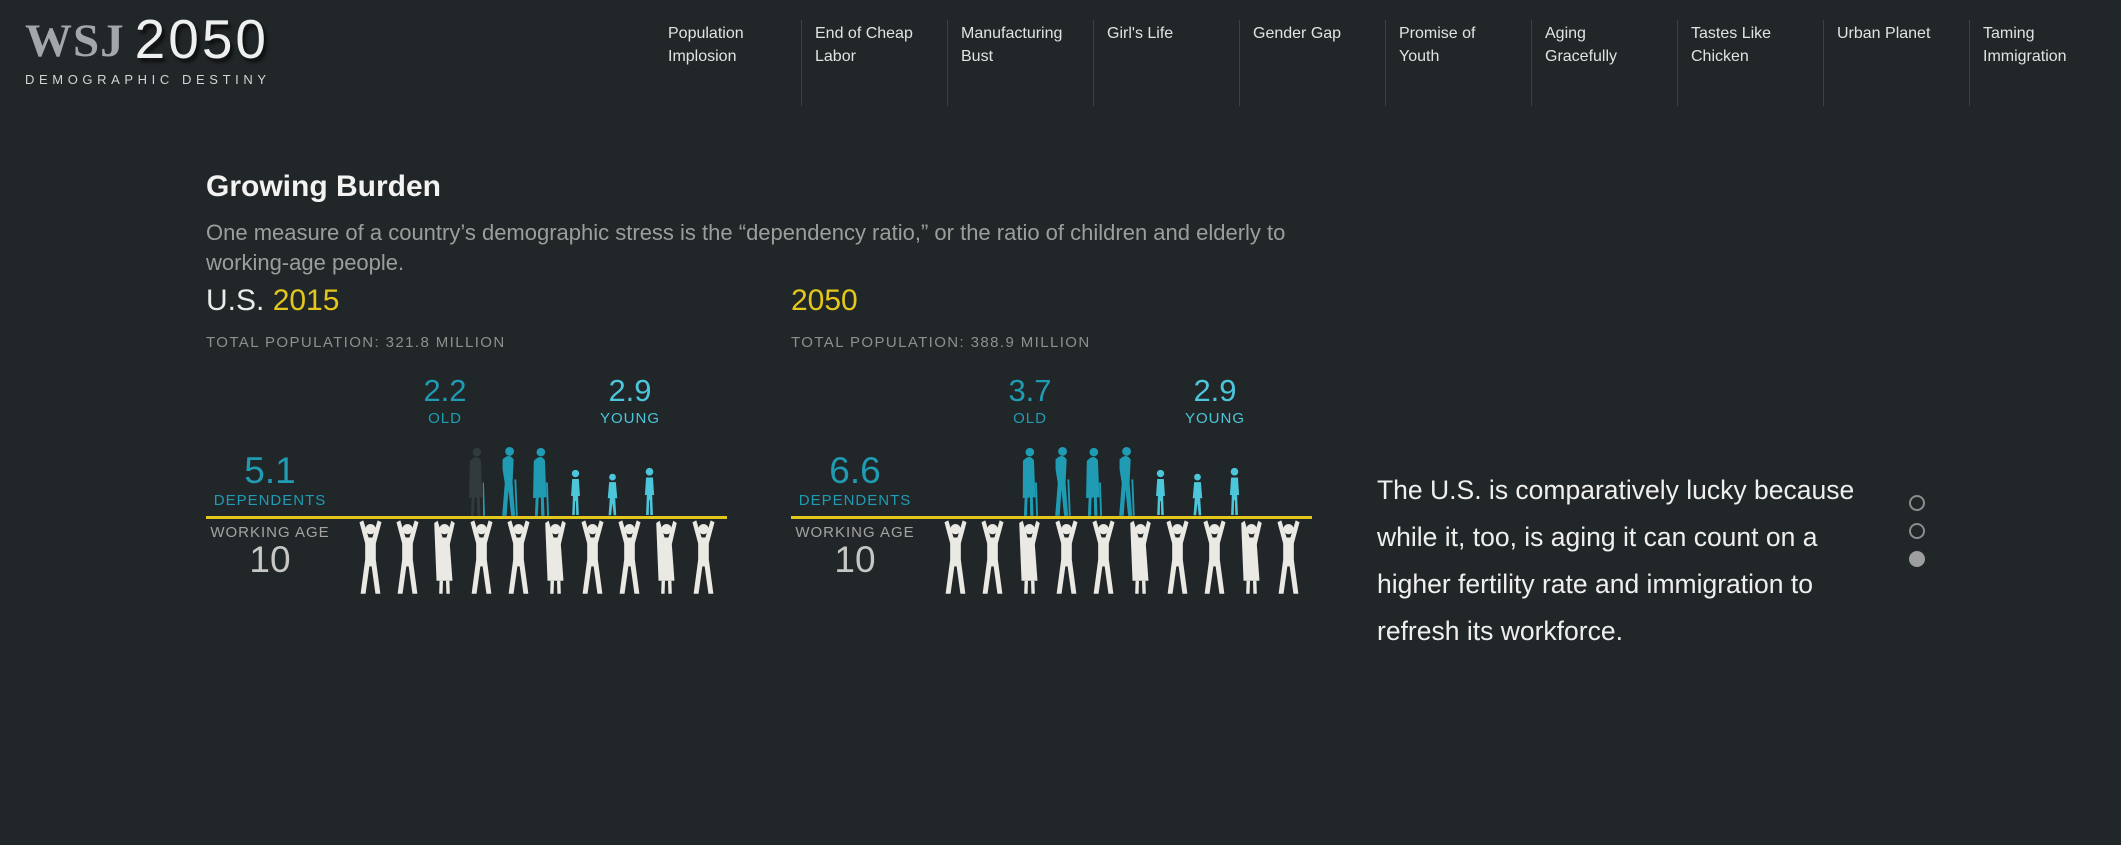  What do you see at coordinates (1458, 63) in the screenshot?
I see `nav-item-promise-of-youth: Promise of Youth` at bounding box center [1458, 63].